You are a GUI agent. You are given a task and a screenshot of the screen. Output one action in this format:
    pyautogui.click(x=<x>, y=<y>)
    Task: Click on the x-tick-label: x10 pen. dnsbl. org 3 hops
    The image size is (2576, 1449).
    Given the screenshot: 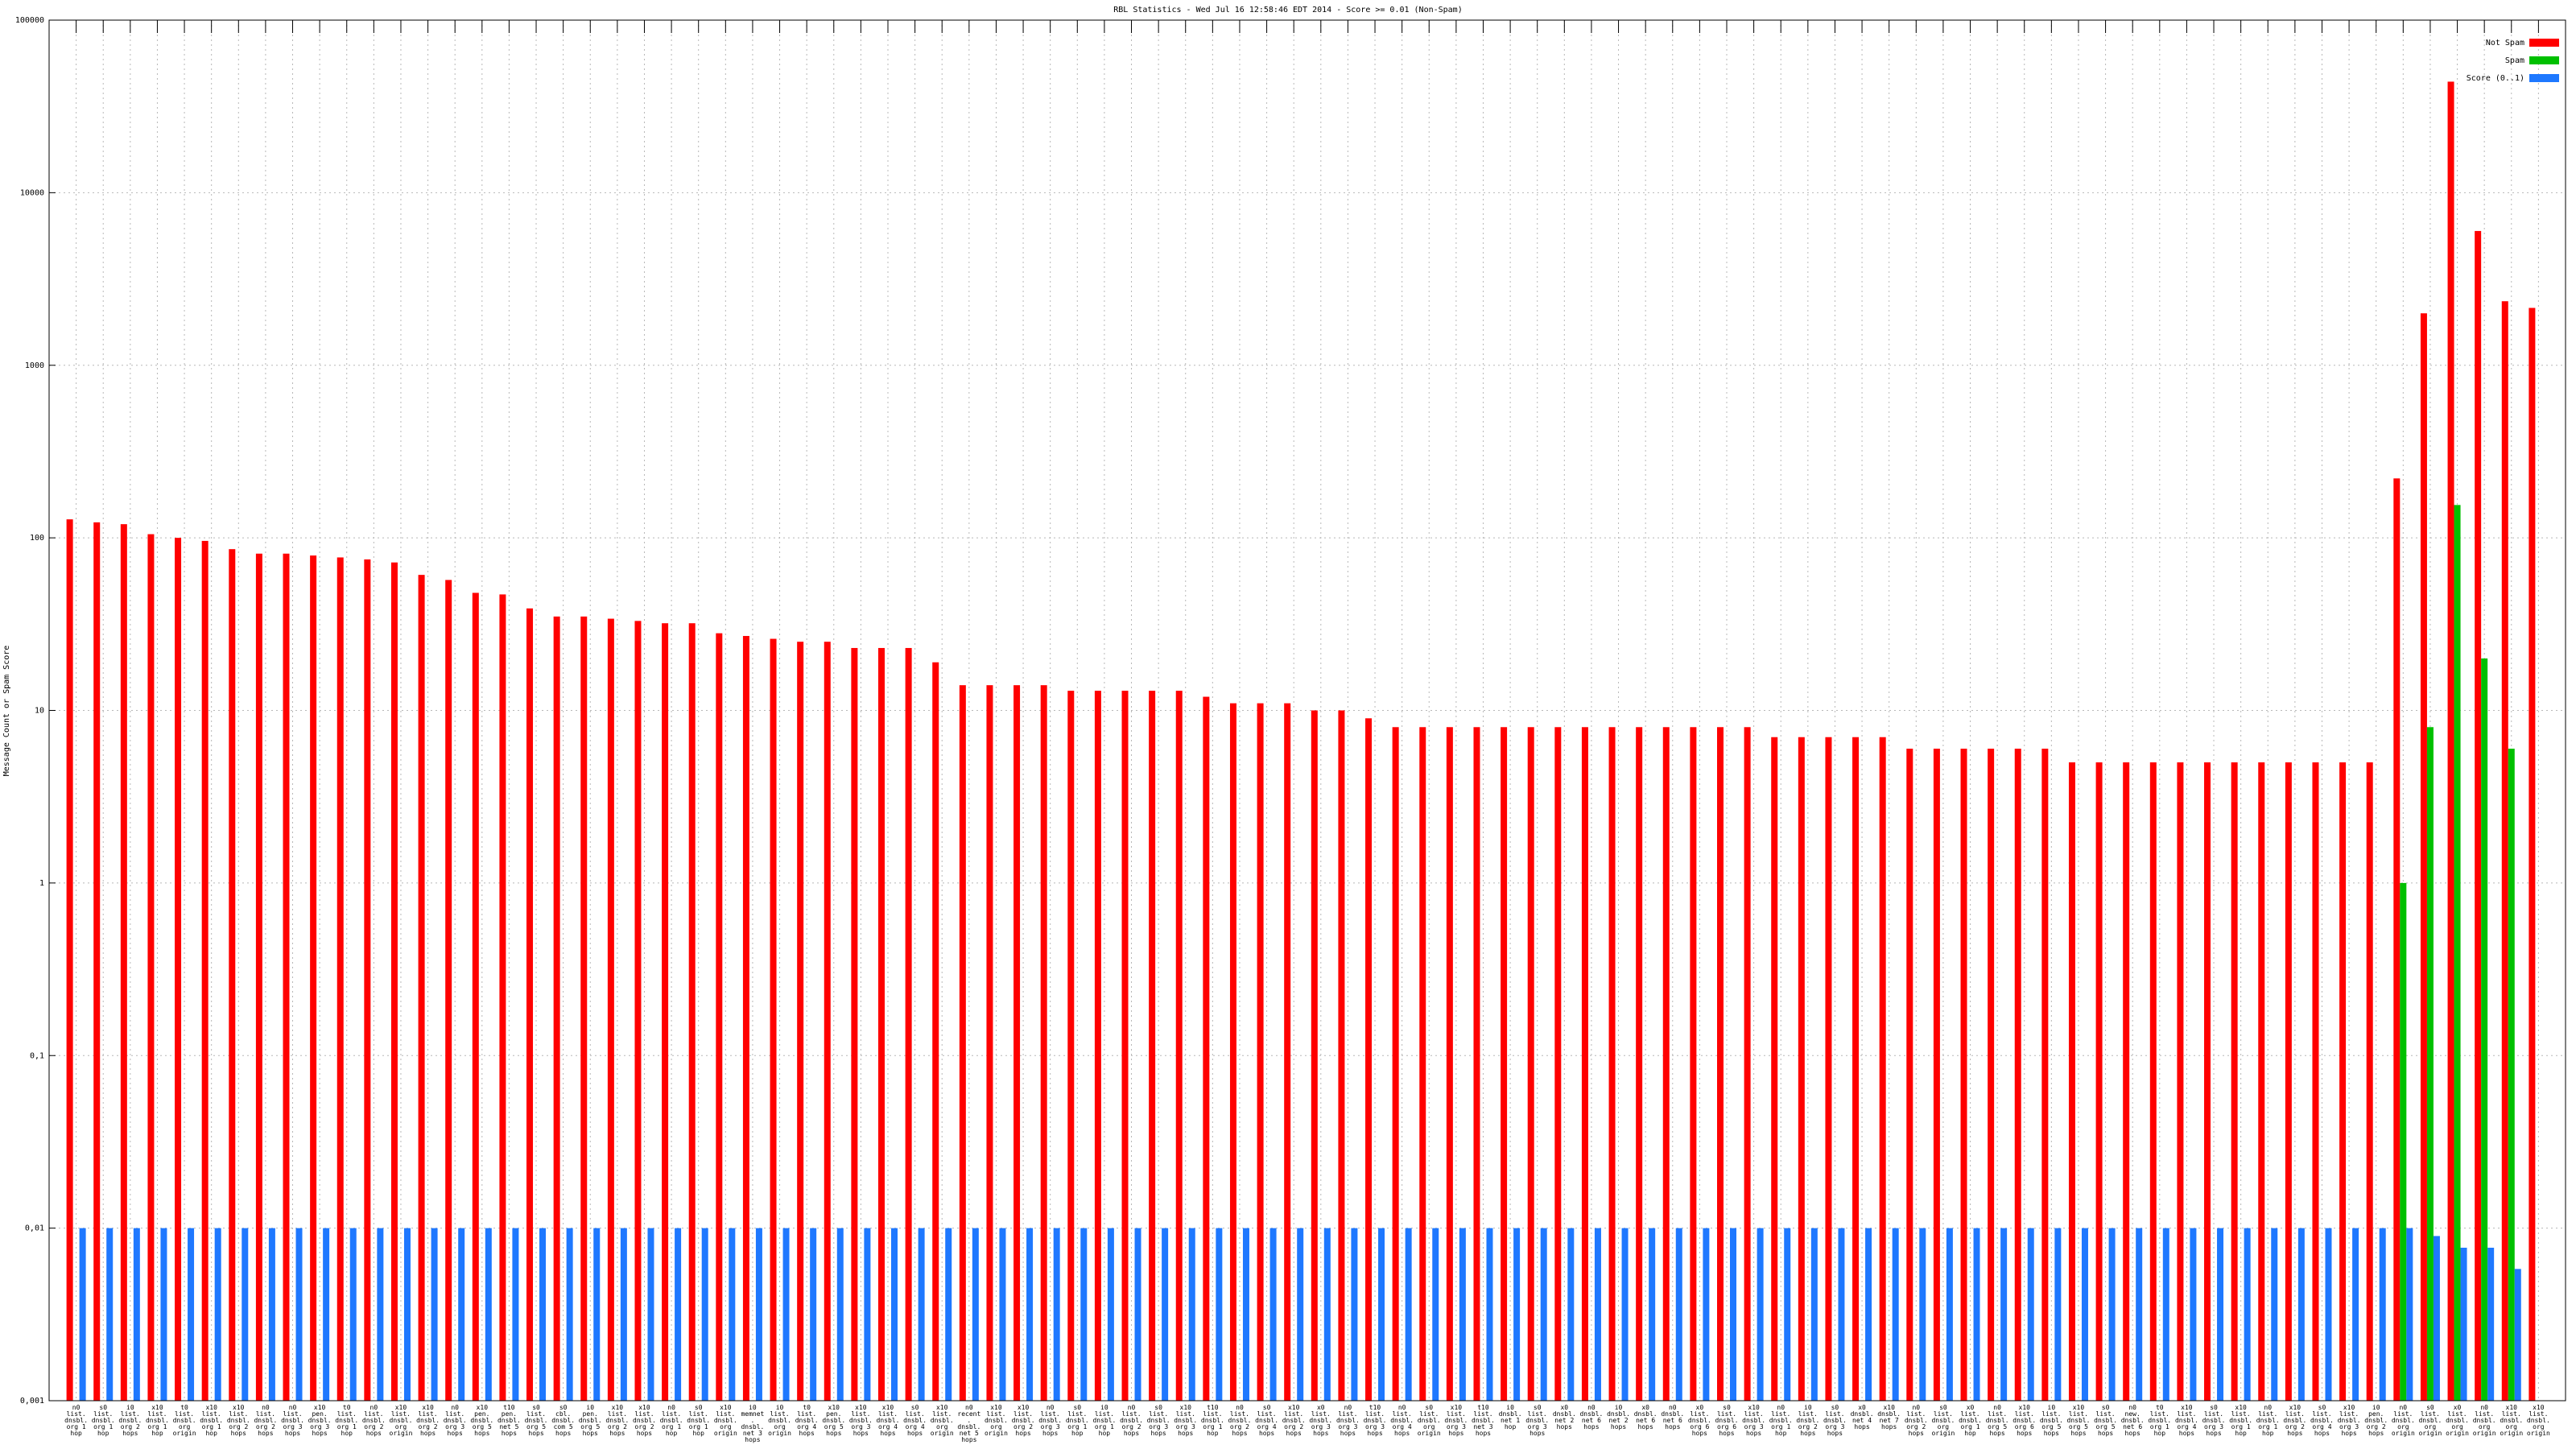 What is the action you would take?
    pyautogui.click(x=320, y=1421)
    